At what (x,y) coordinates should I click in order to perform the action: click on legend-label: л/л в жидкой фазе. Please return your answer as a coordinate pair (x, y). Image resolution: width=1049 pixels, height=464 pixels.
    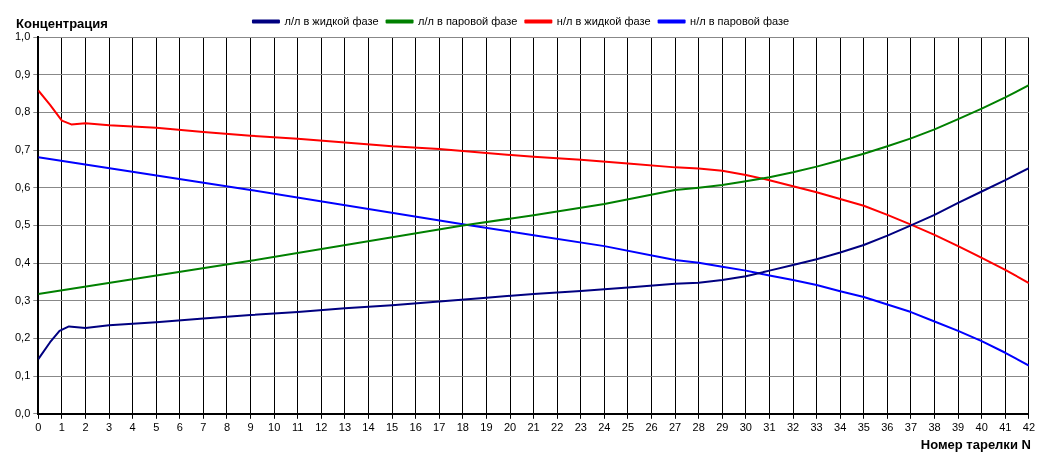
    Looking at the image, I should click on (331, 20).